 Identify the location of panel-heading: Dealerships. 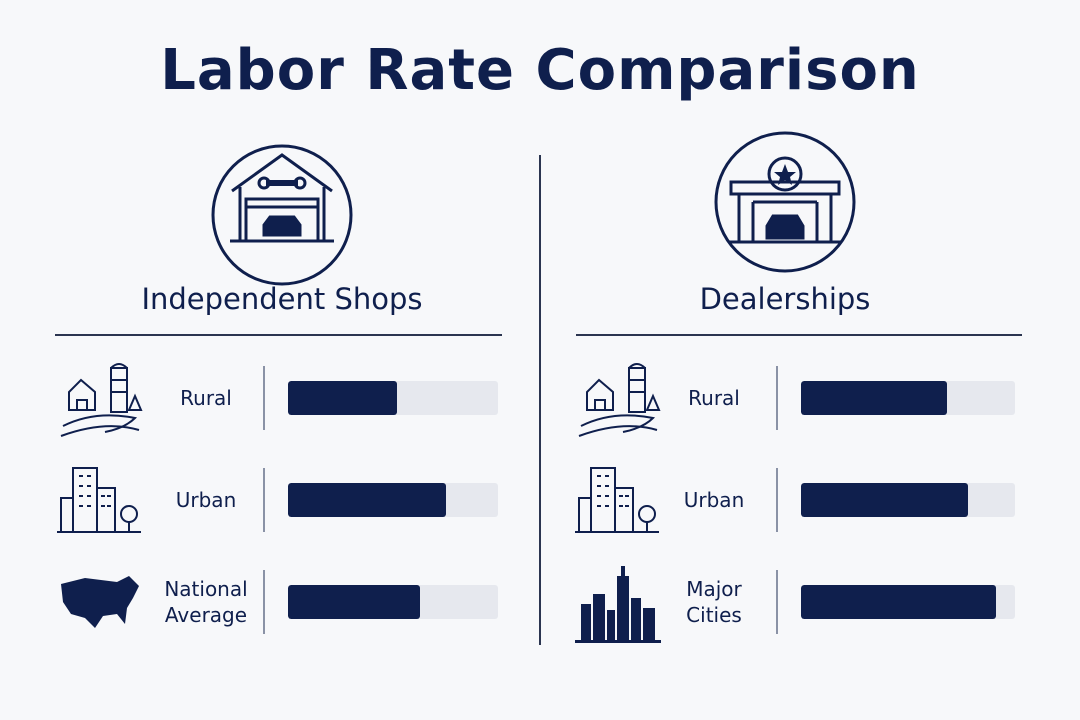
(785, 299).